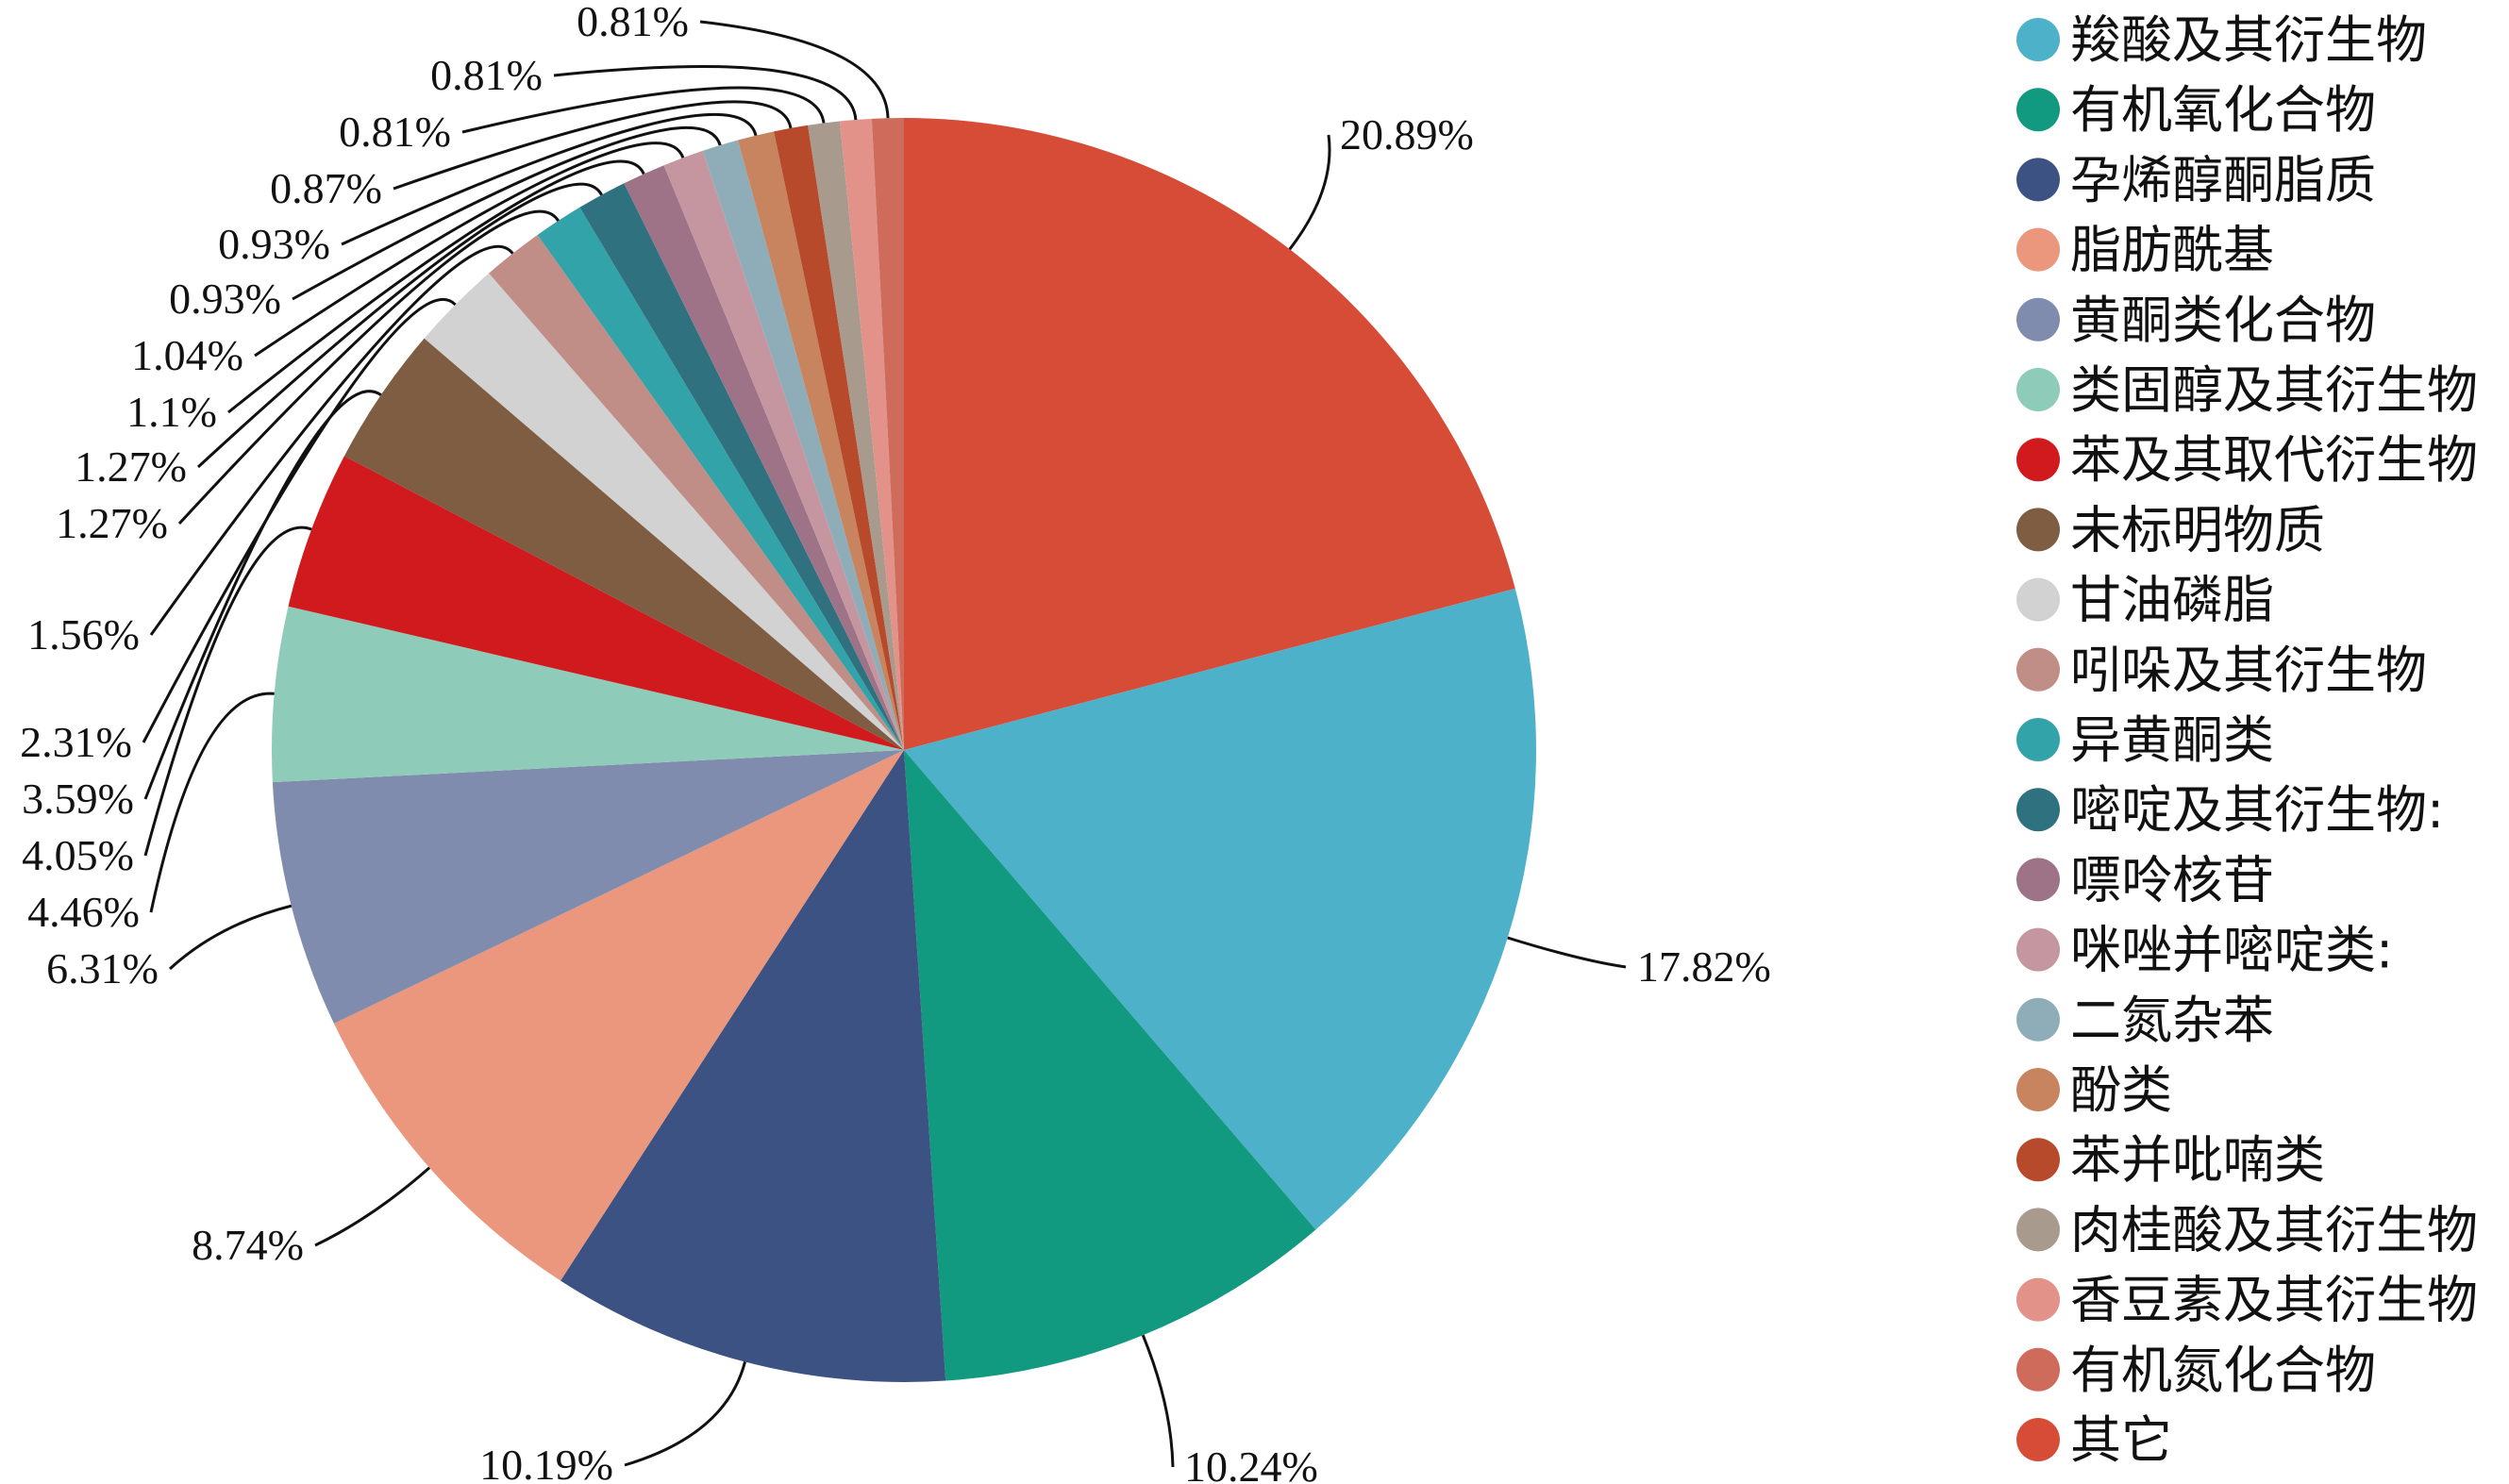 The image size is (2509, 1484). I want to click on legend-item: 肉桂酸及其衍生物, so click(2247, 1229).